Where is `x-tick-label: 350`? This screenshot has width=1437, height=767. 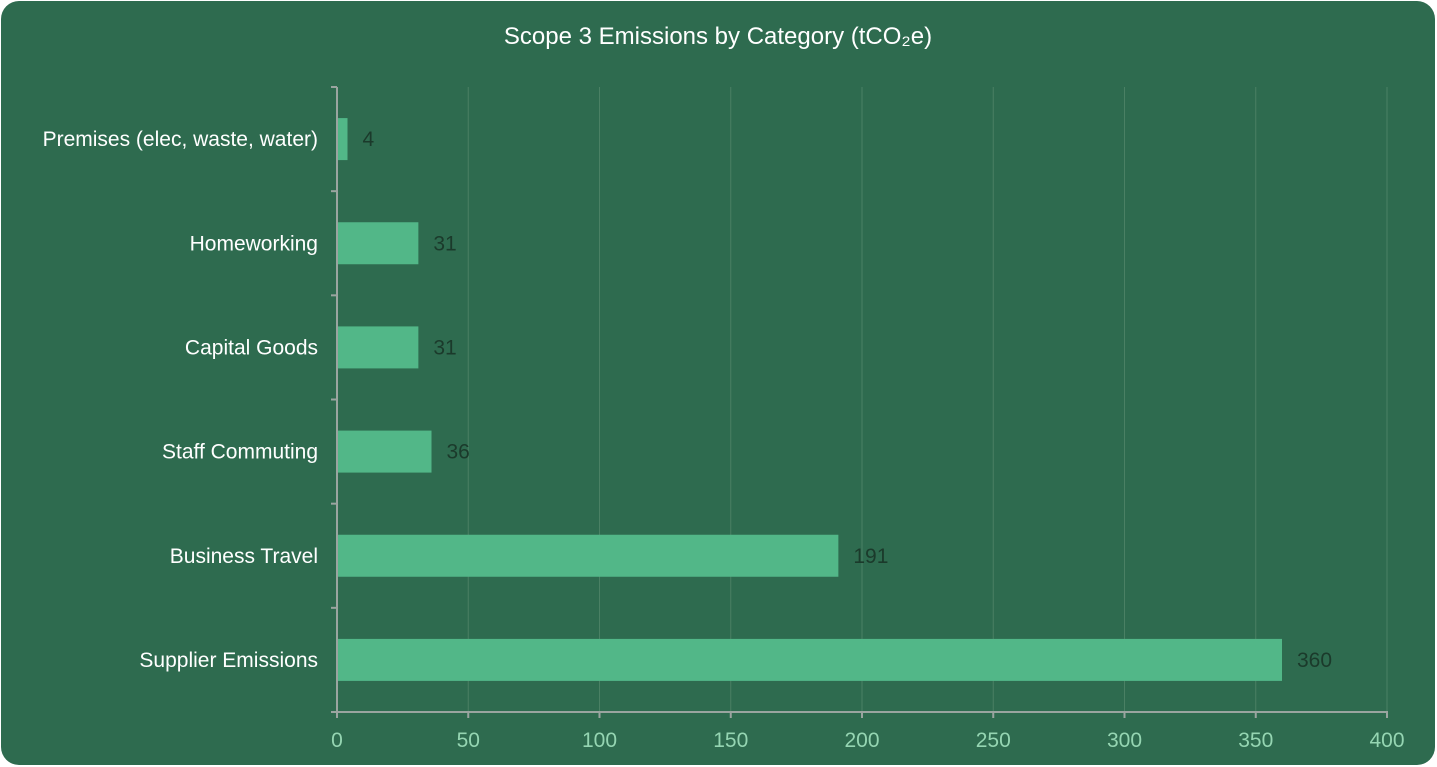 x-tick-label: 350 is located at coordinates (1255, 740).